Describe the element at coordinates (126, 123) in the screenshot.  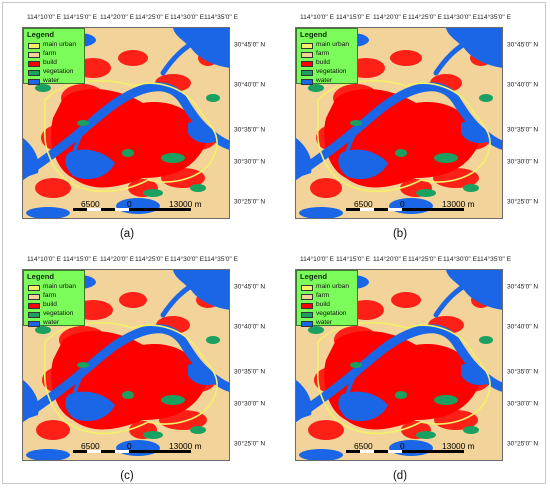
I see `land-use-map` at that location.